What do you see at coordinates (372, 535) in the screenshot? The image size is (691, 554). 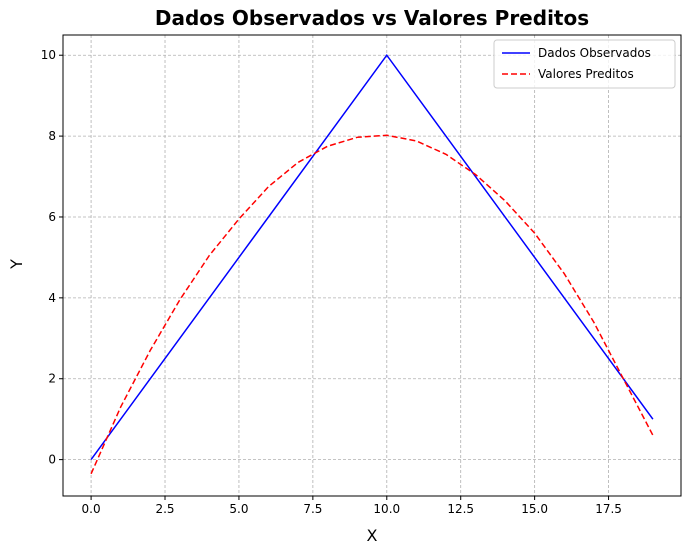 I see `x-axis-label: X` at bounding box center [372, 535].